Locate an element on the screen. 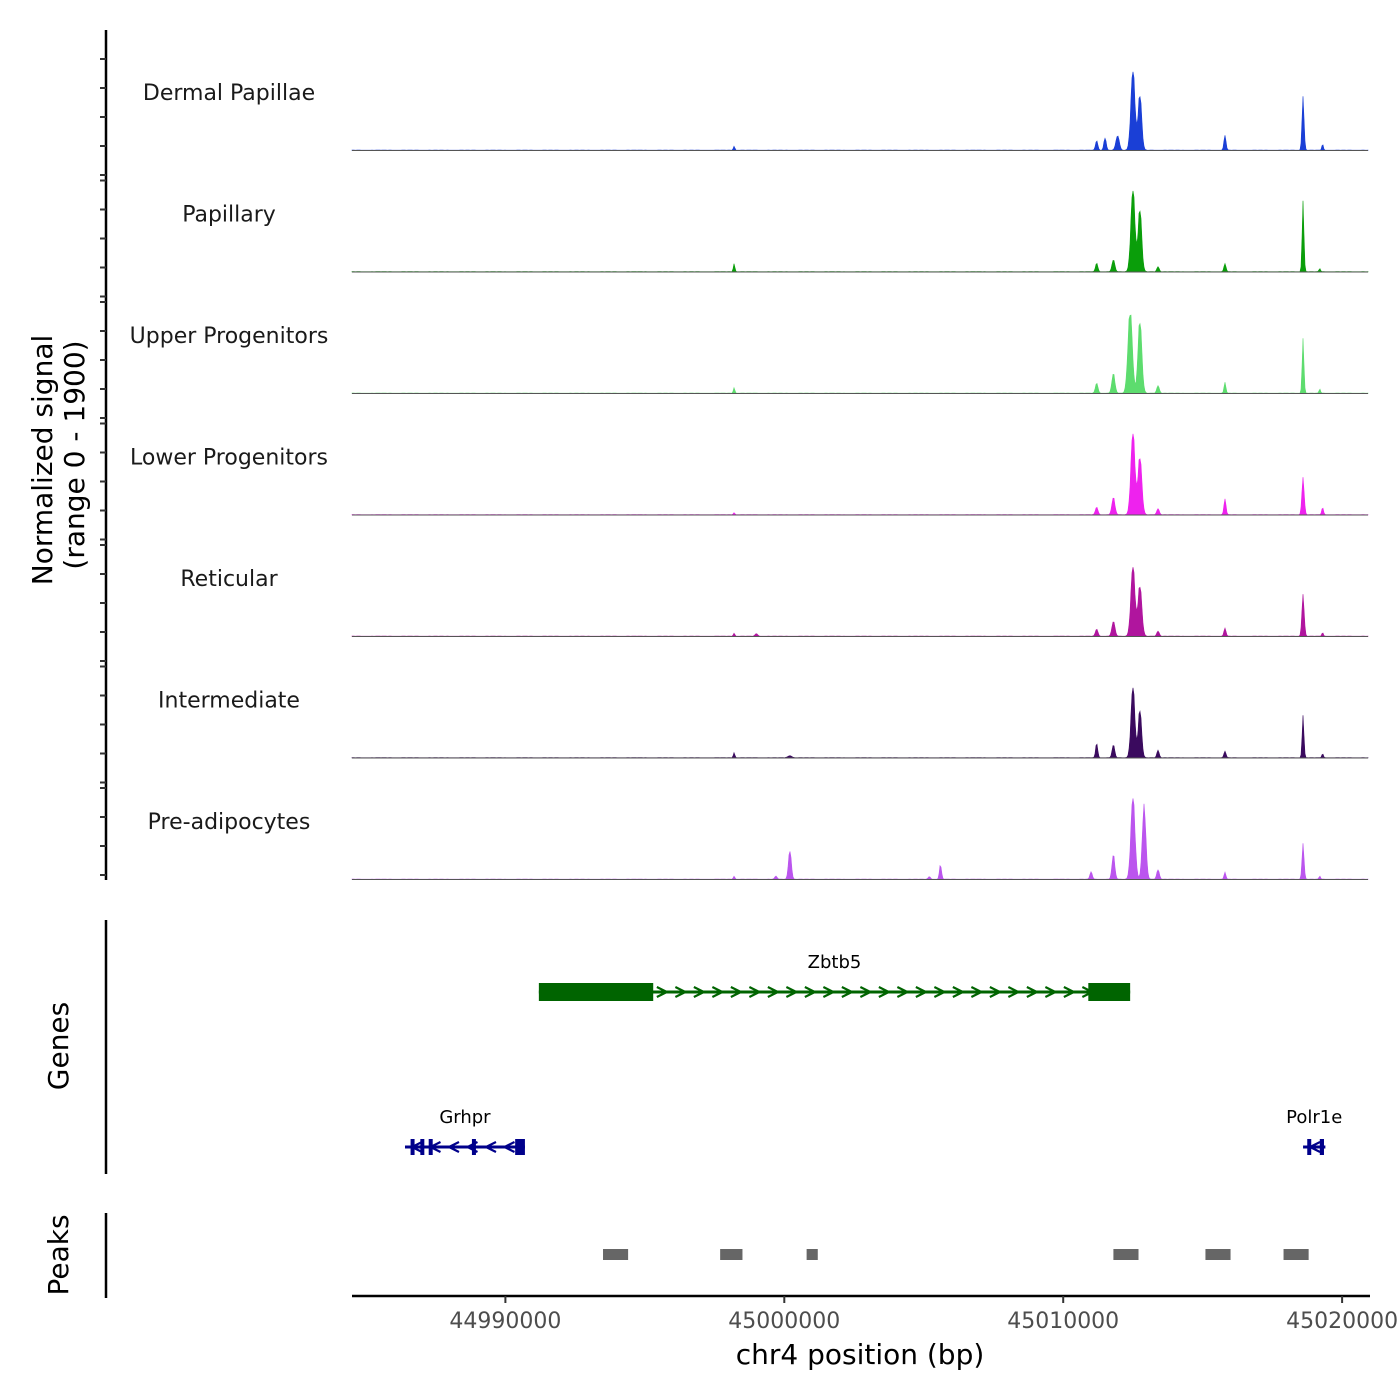 Image resolution: width=1400 pixels, height=1400 pixels. peaks-track: Peaks is located at coordinates (675, 1255).